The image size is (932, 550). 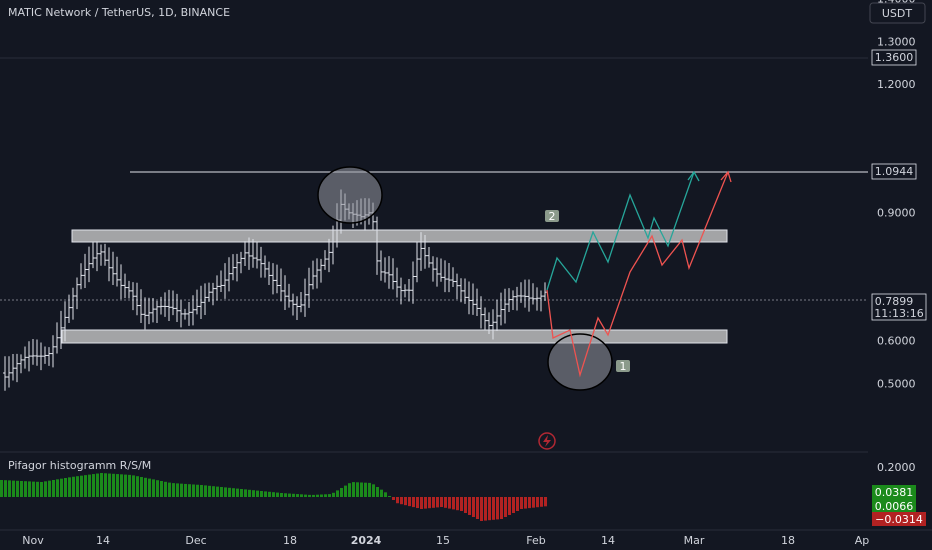 I want to click on price-tick-label: 0.5000, so click(x=896, y=383).